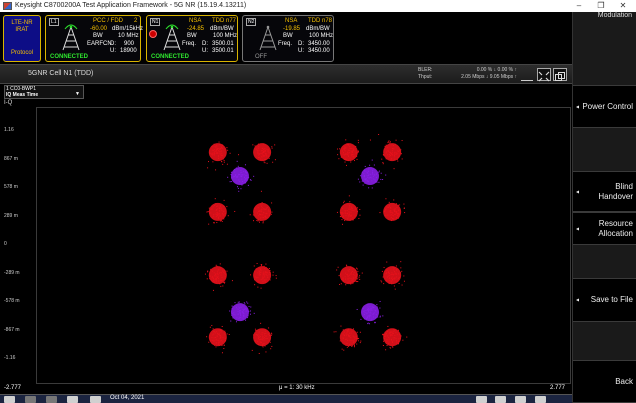 The image size is (636, 403). I want to click on softkey-label: Blind Handover, so click(615, 191).